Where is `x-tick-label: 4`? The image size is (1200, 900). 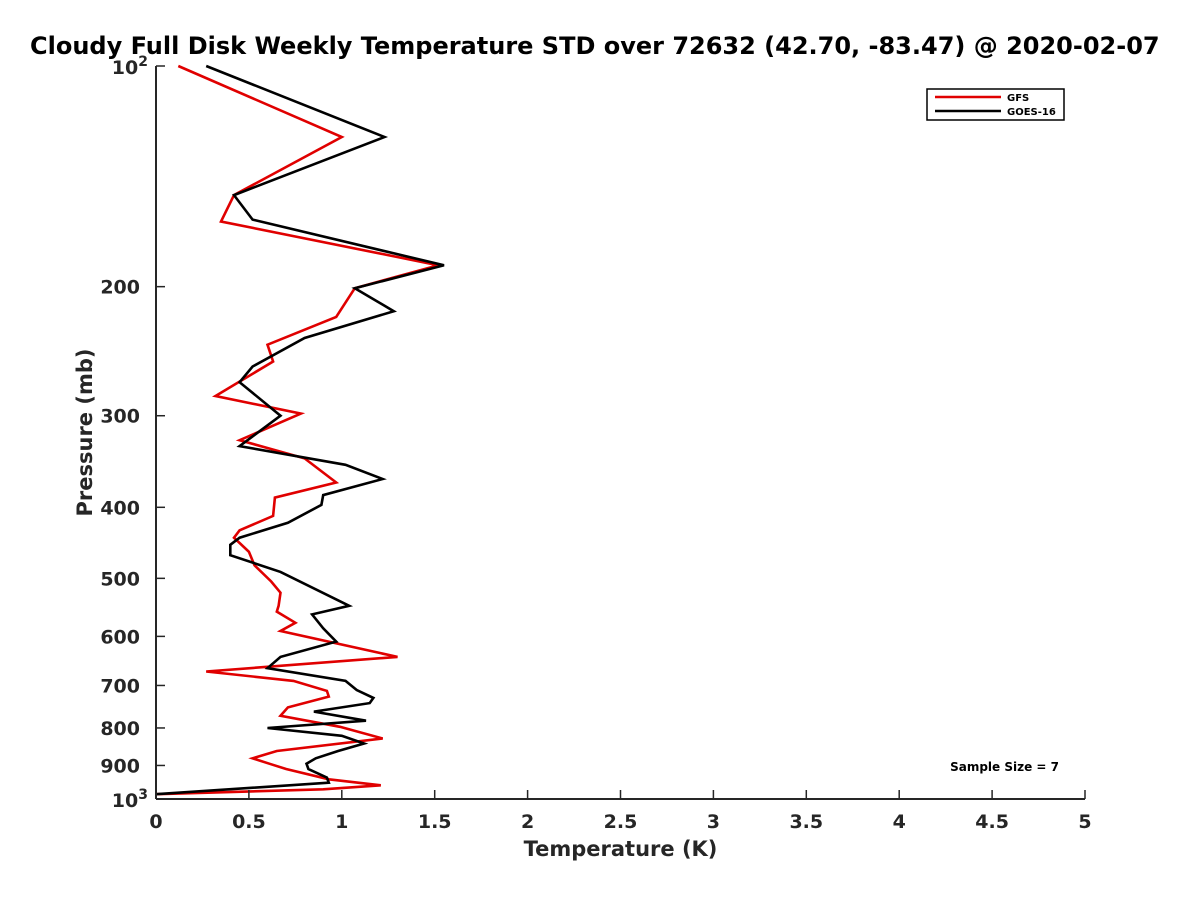
x-tick-label: 4 is located at coordinates (899, 822).